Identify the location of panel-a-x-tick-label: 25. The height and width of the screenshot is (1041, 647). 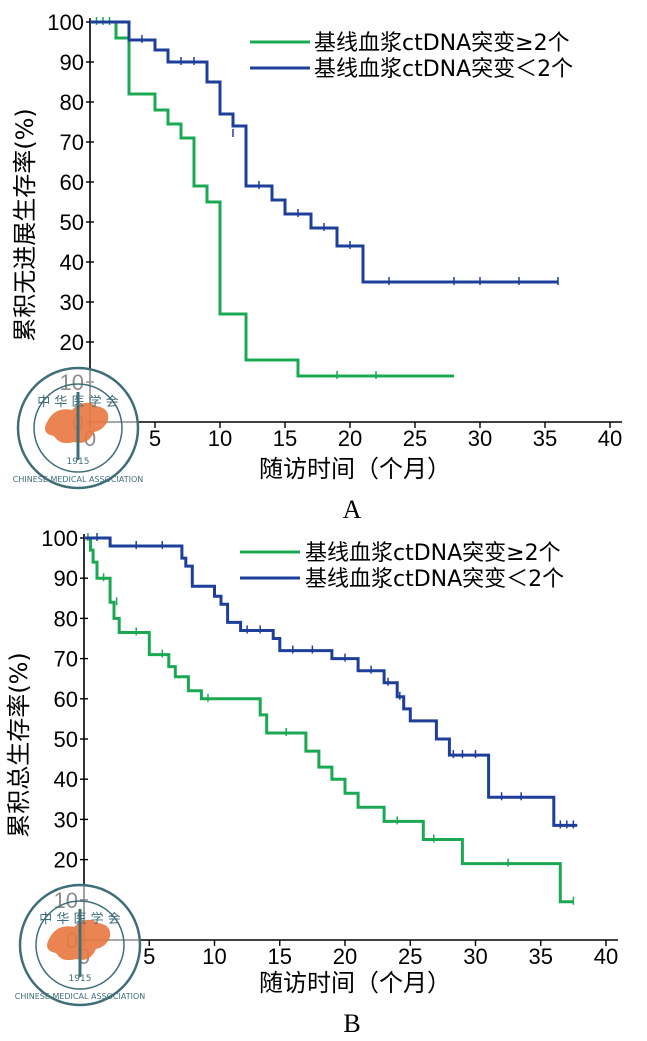
(415, 438).